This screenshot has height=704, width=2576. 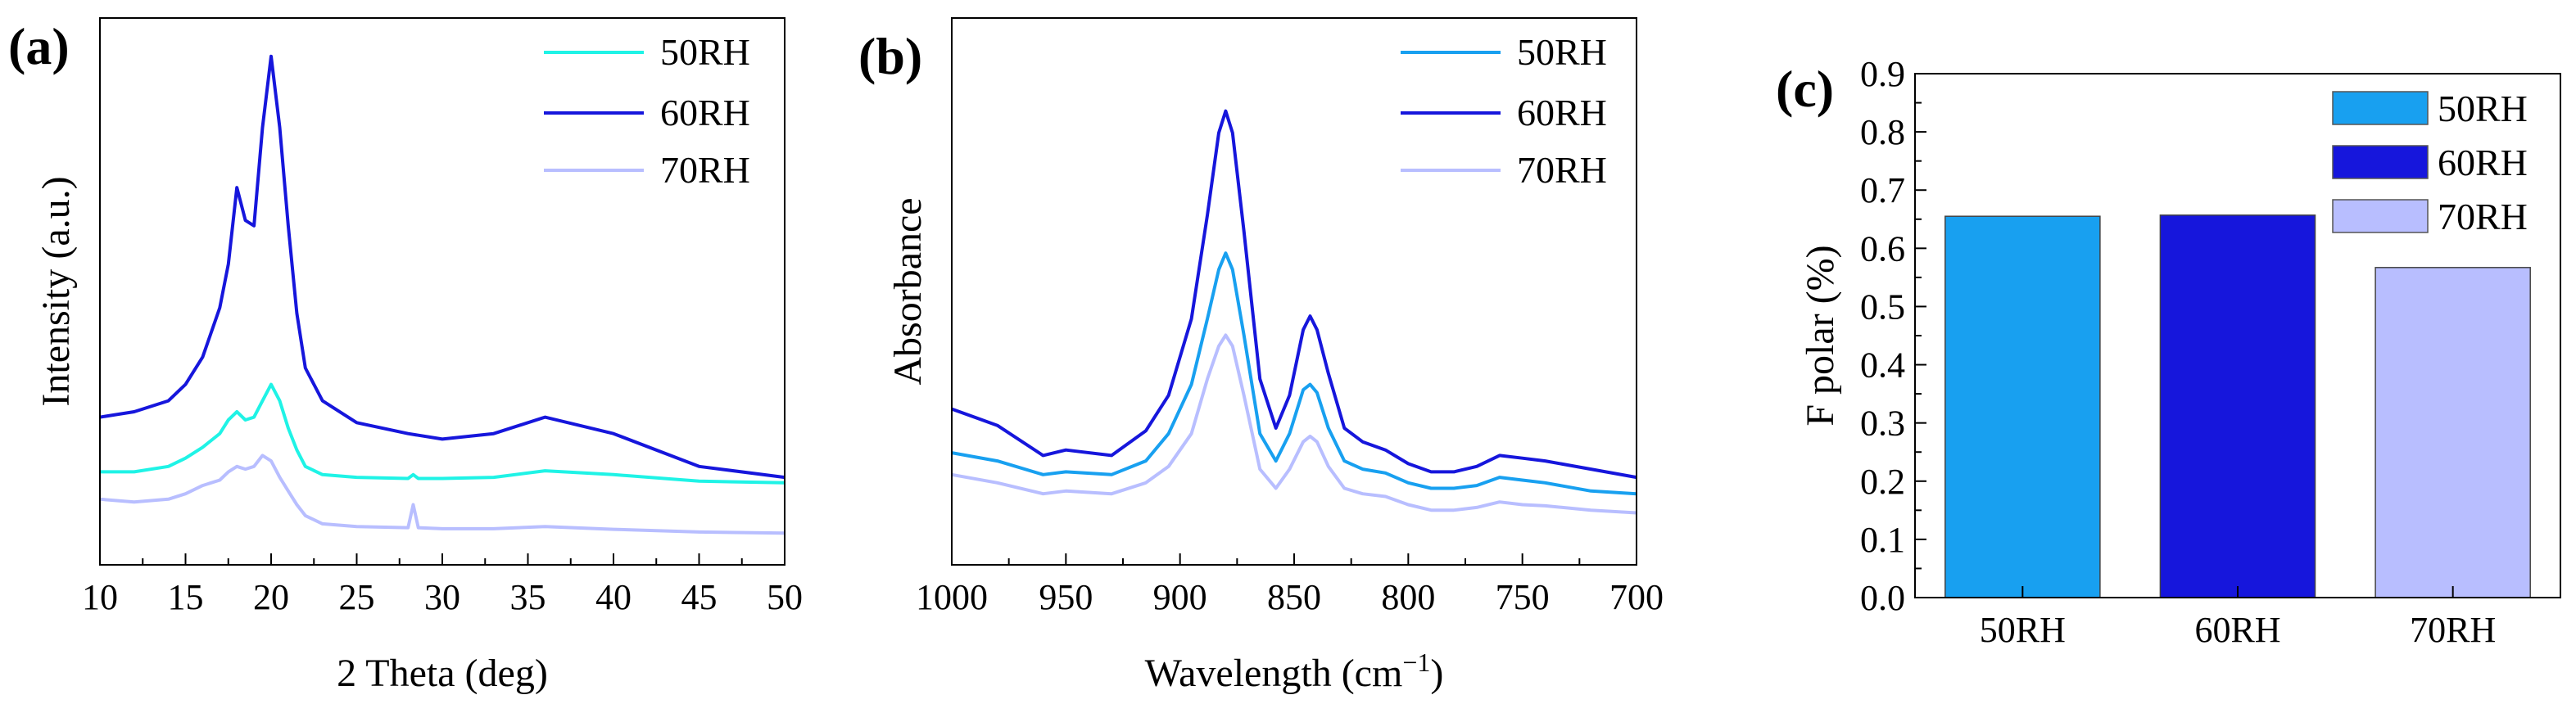 What do you see at coordinates (1882, 482) in the screenshot?
I see `y-tick-label: 0.2` at bounding box center [1882, 482].